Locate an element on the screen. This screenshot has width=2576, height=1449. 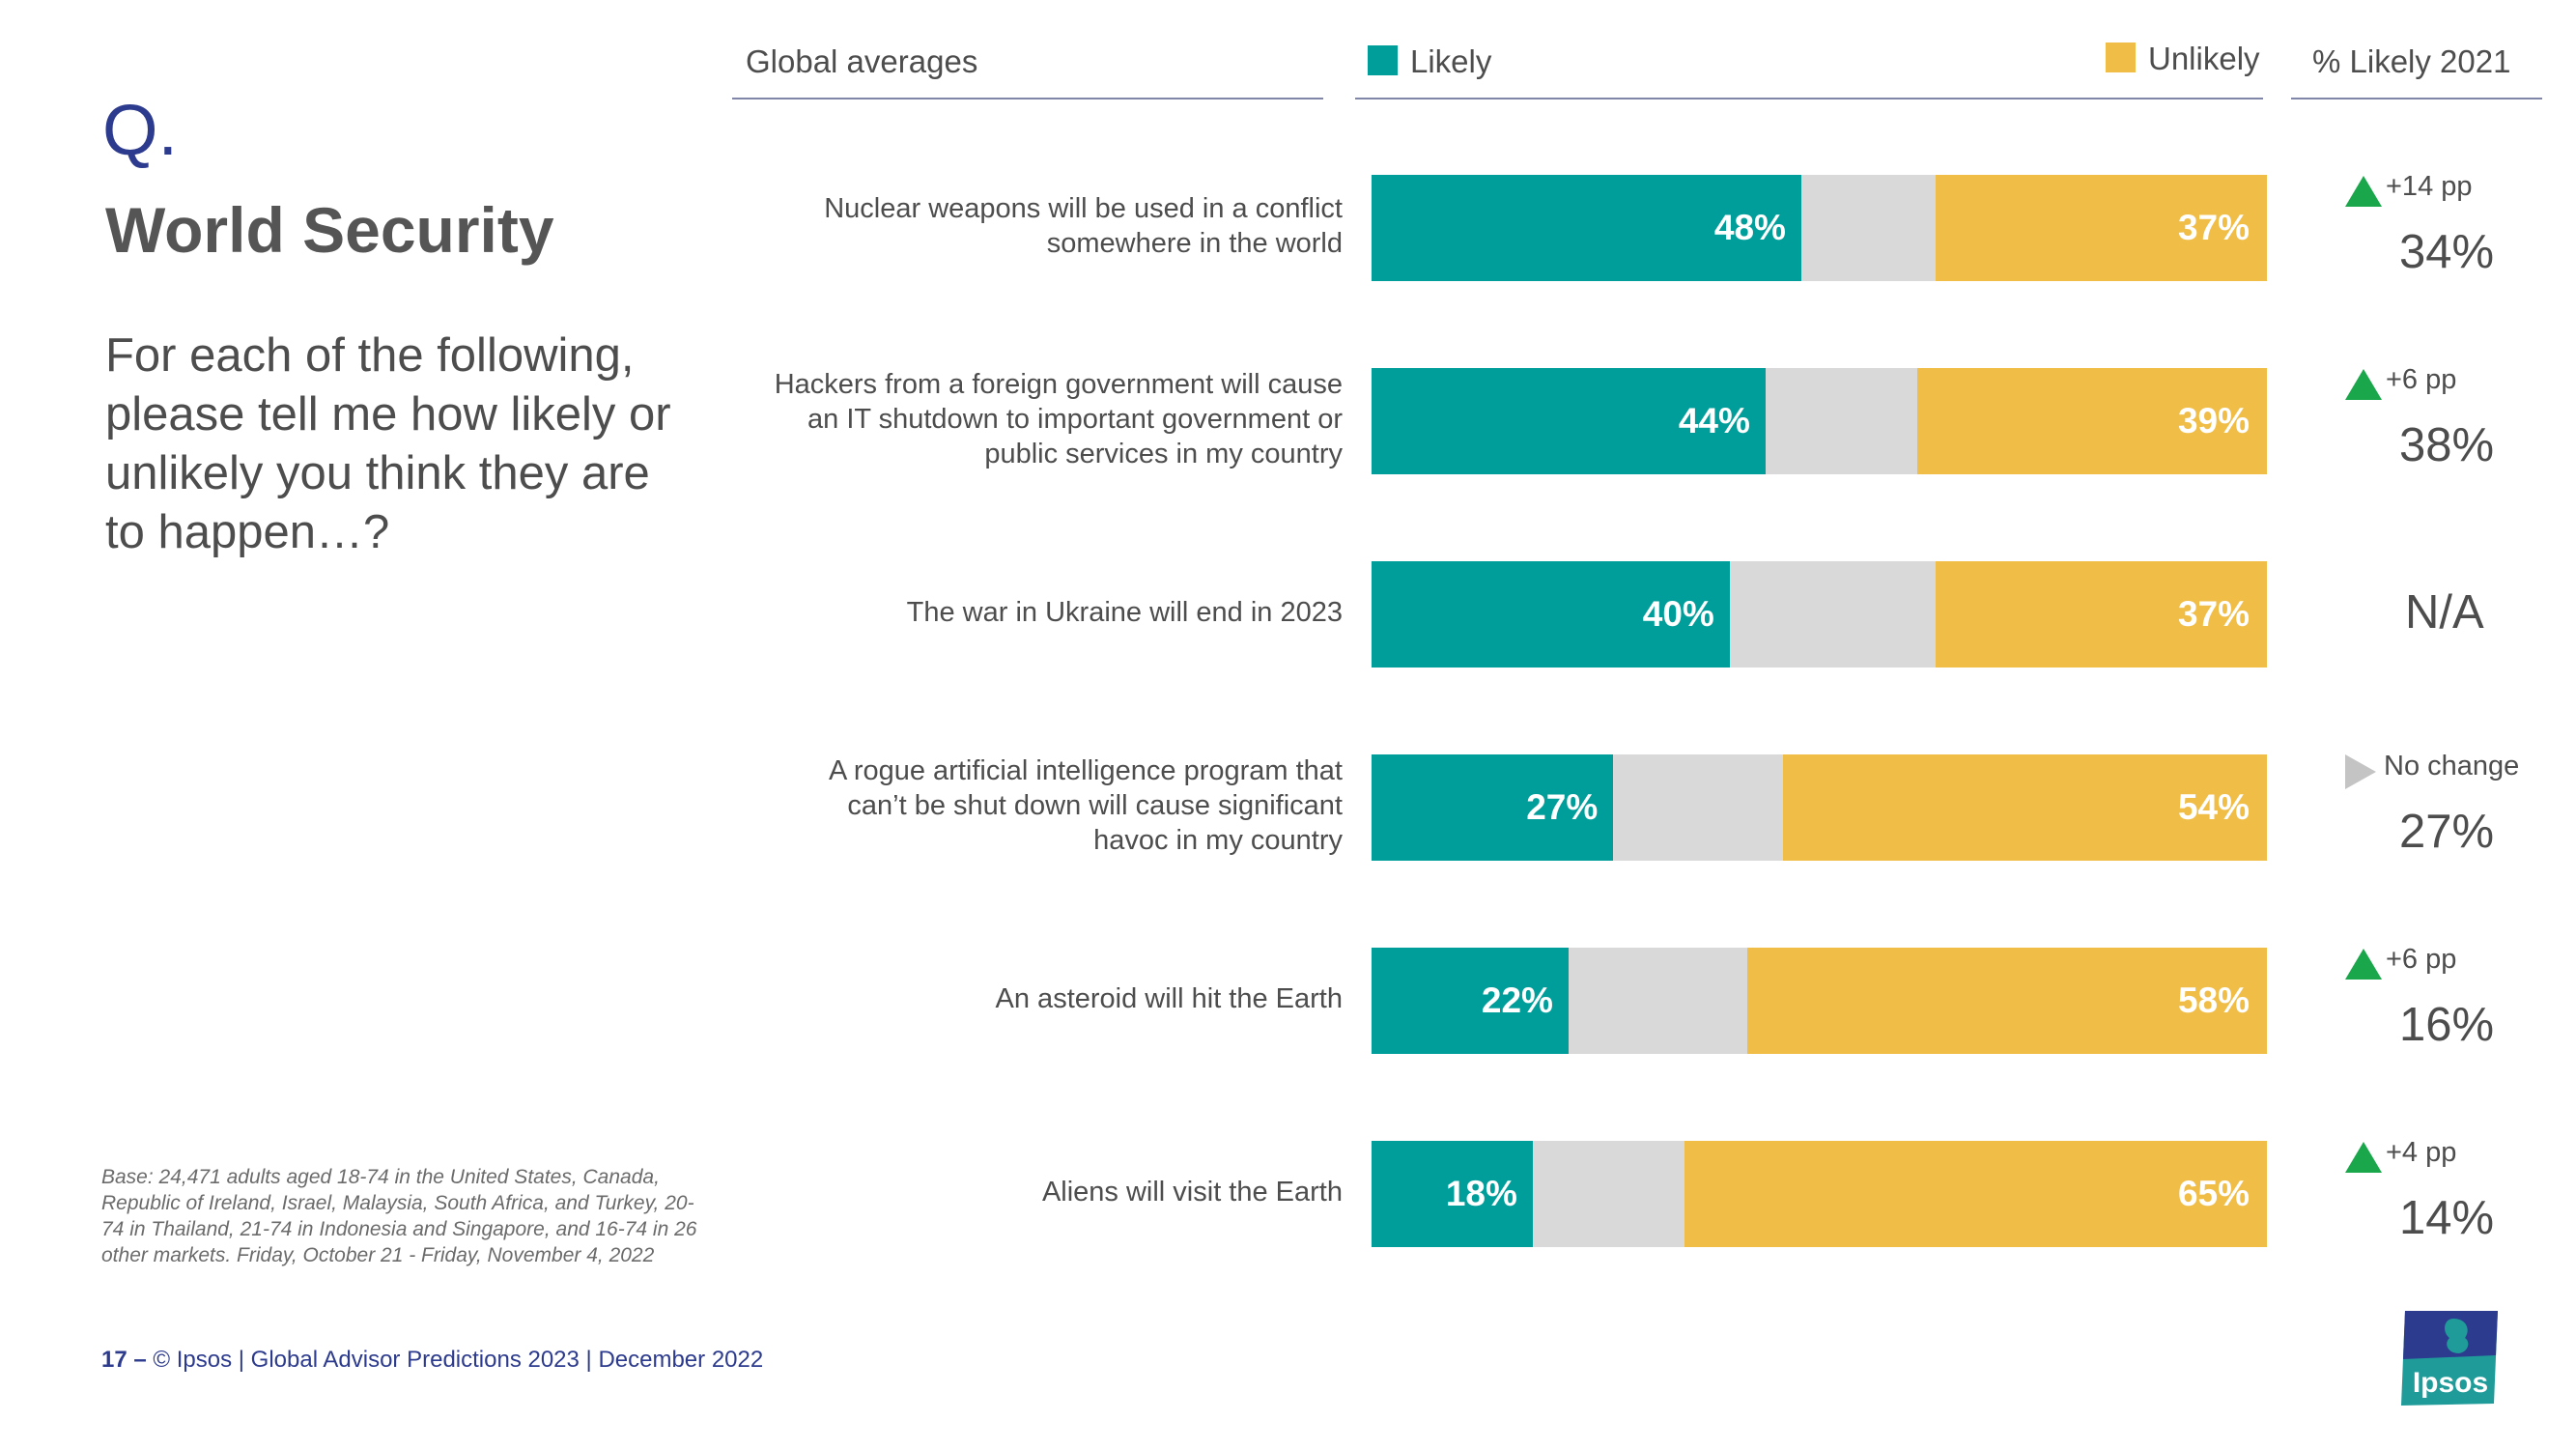
legend-unlikely-label: Unlikely is located at coordinates (2204, 58).